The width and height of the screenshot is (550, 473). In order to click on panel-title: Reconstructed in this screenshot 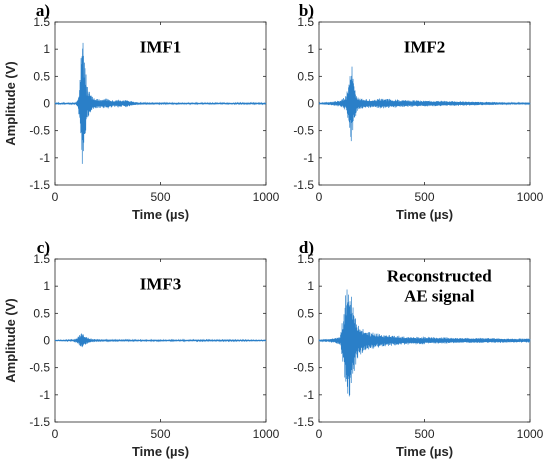, I will do `click(439, 275)`.